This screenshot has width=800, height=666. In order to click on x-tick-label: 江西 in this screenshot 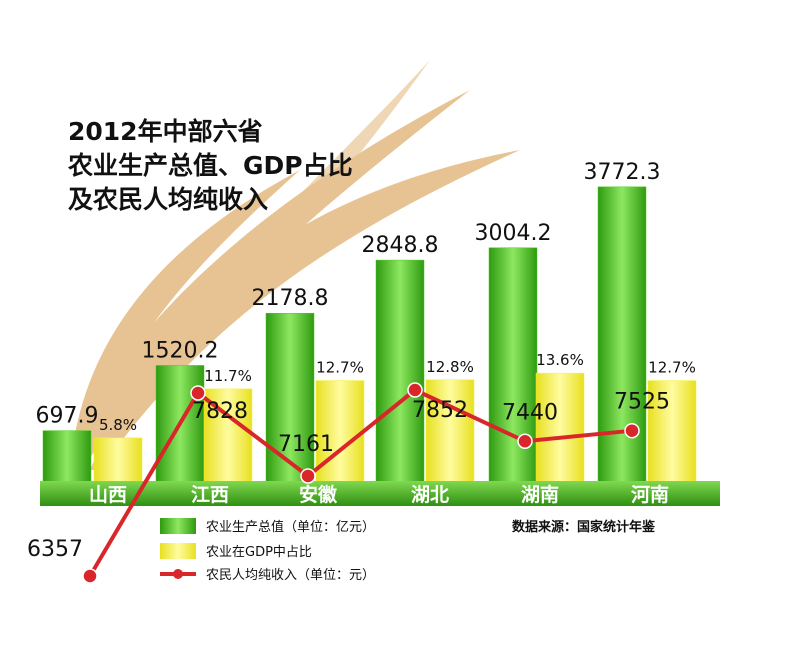, I will do `click(210, 495)`.